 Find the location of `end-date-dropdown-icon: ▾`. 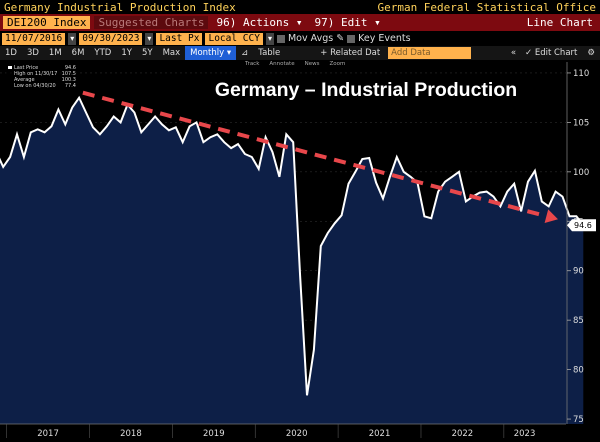

end-date-dropdown-icon: ▾ is located at coordinates (149, 38).